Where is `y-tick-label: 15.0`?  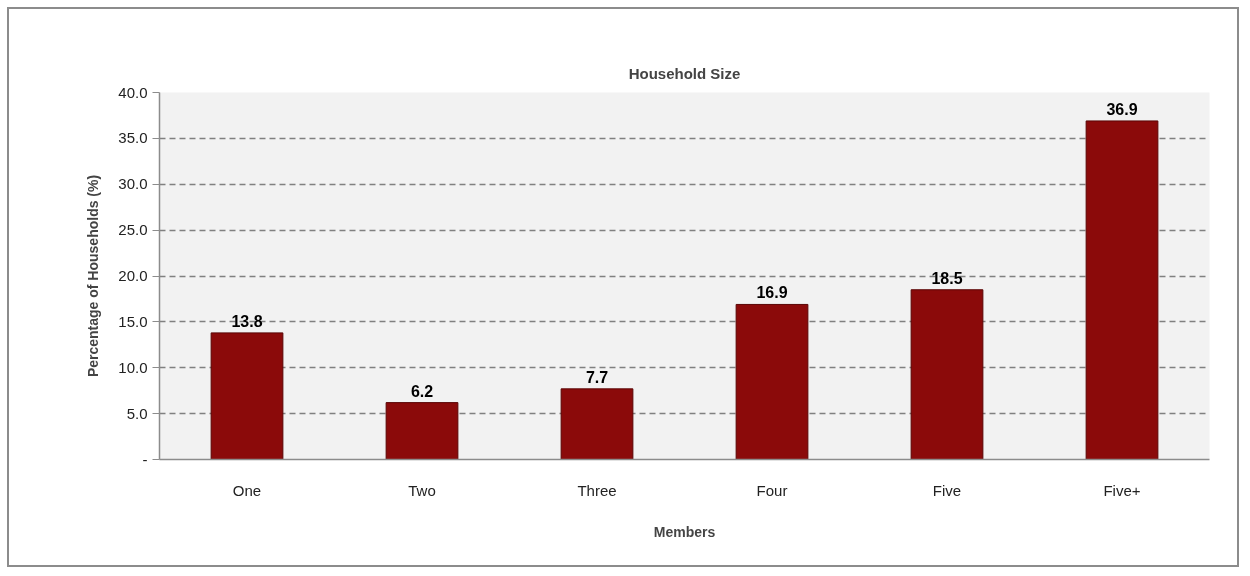 y-tick-label: 15.0 is located at coordinates (133, 321).